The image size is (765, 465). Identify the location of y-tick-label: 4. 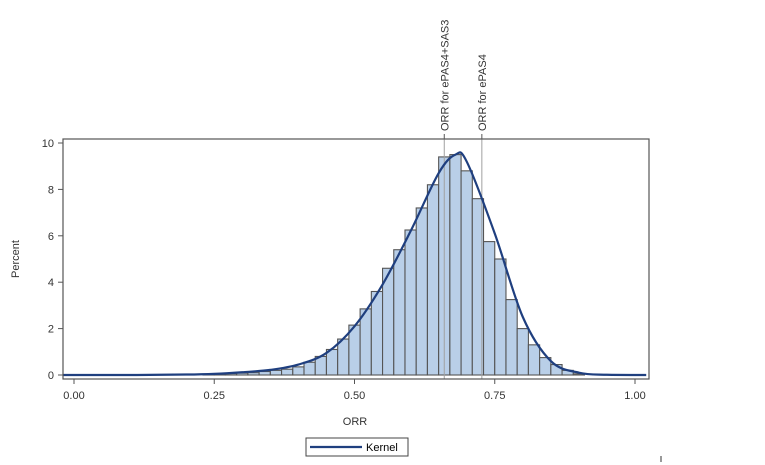
(51, 283).